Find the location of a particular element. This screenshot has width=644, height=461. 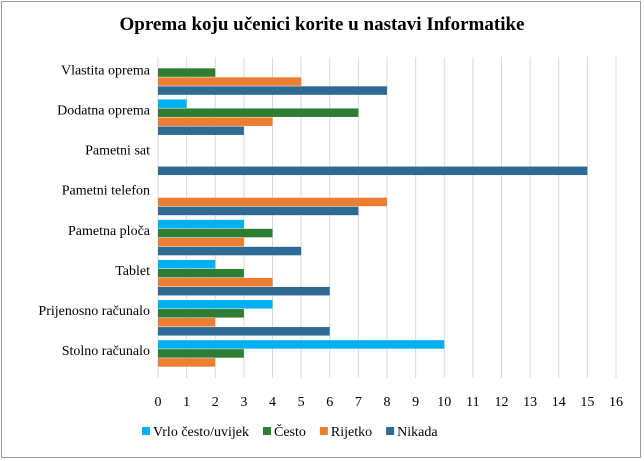

bar-dodatna-oprema-rijetko is located at coordinates (215, 121).